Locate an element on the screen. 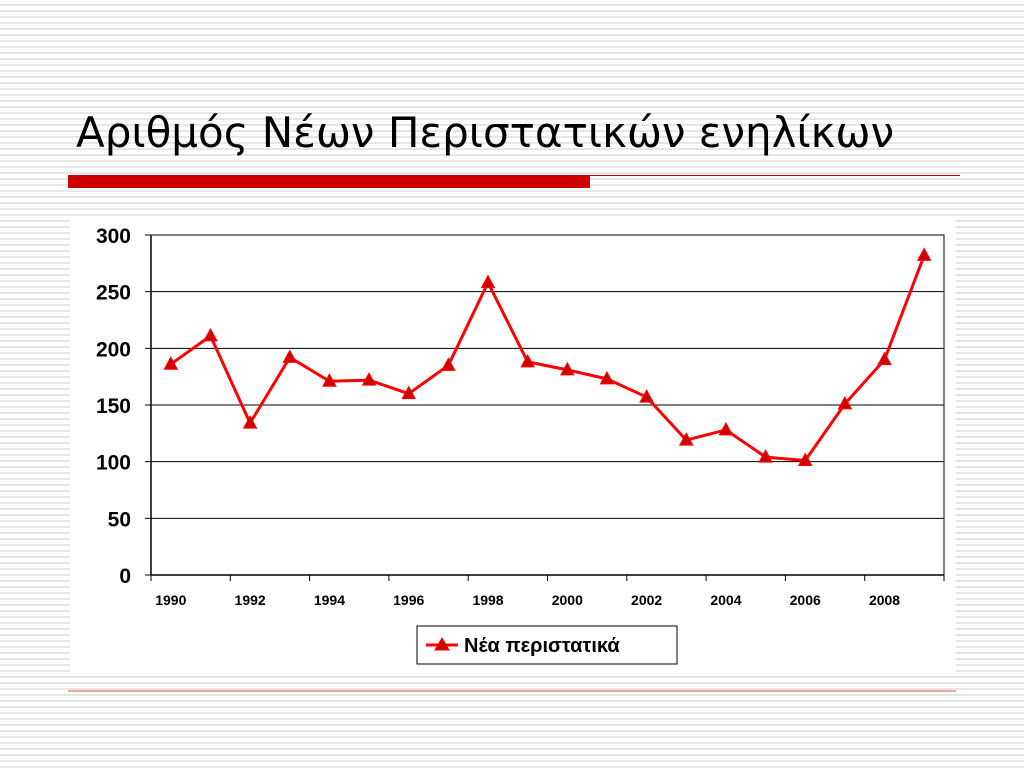 The width and height of the screenshot is (1024, 768). y-tick-label: 100 is located at coordinates (113, 463).